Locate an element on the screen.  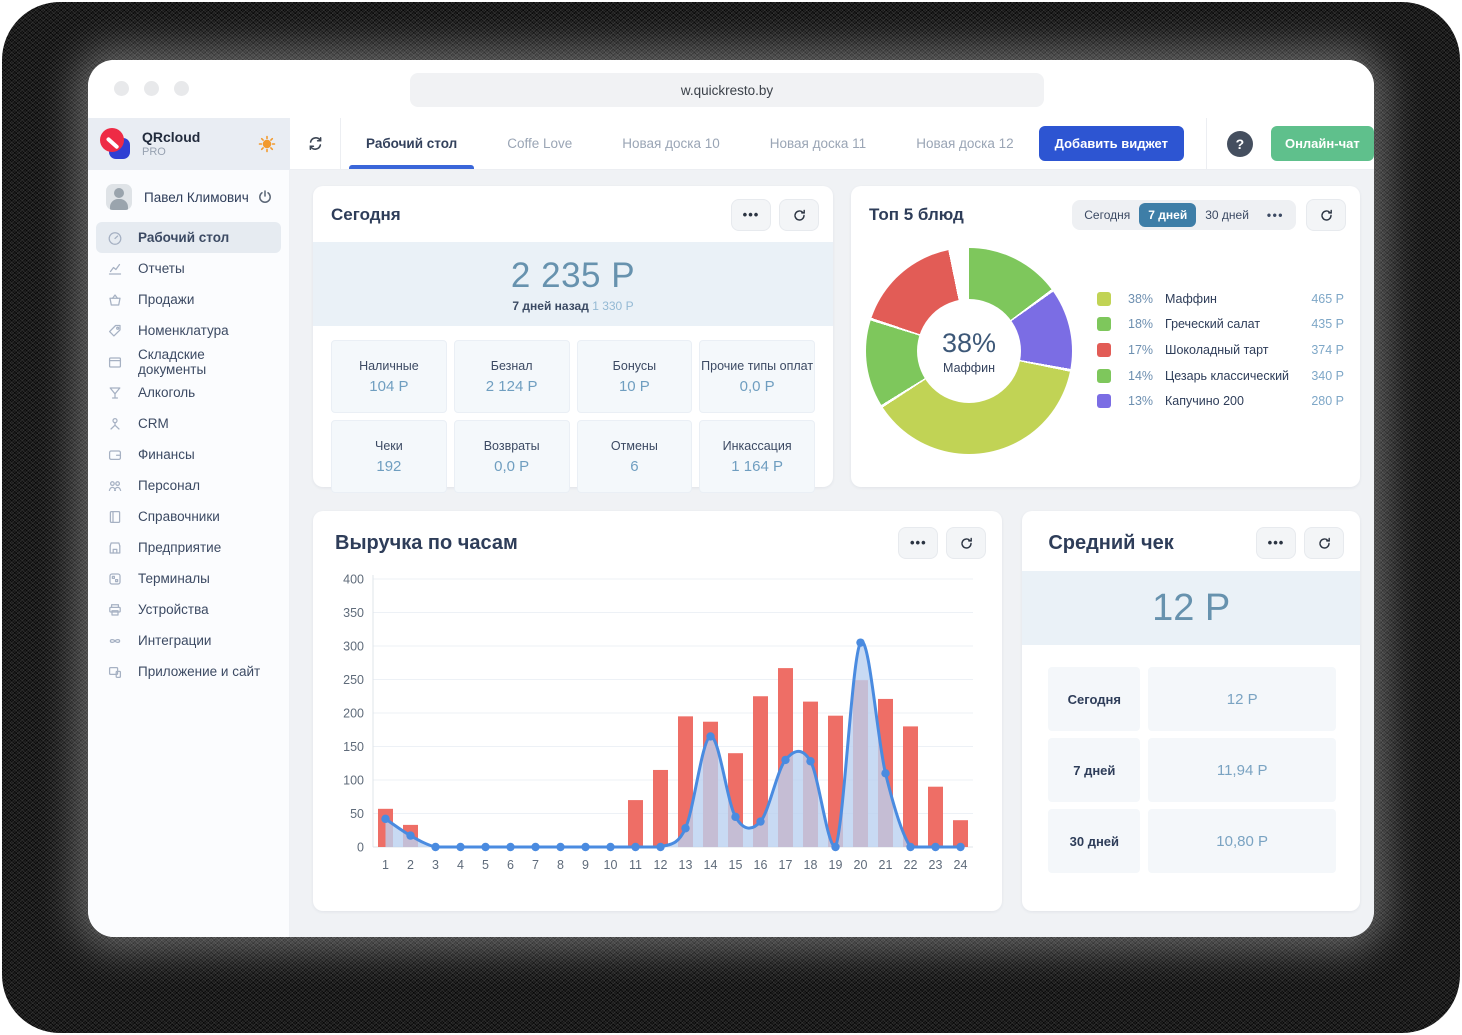
today-tile-label: Чеки is located at coordinates (389, 445).